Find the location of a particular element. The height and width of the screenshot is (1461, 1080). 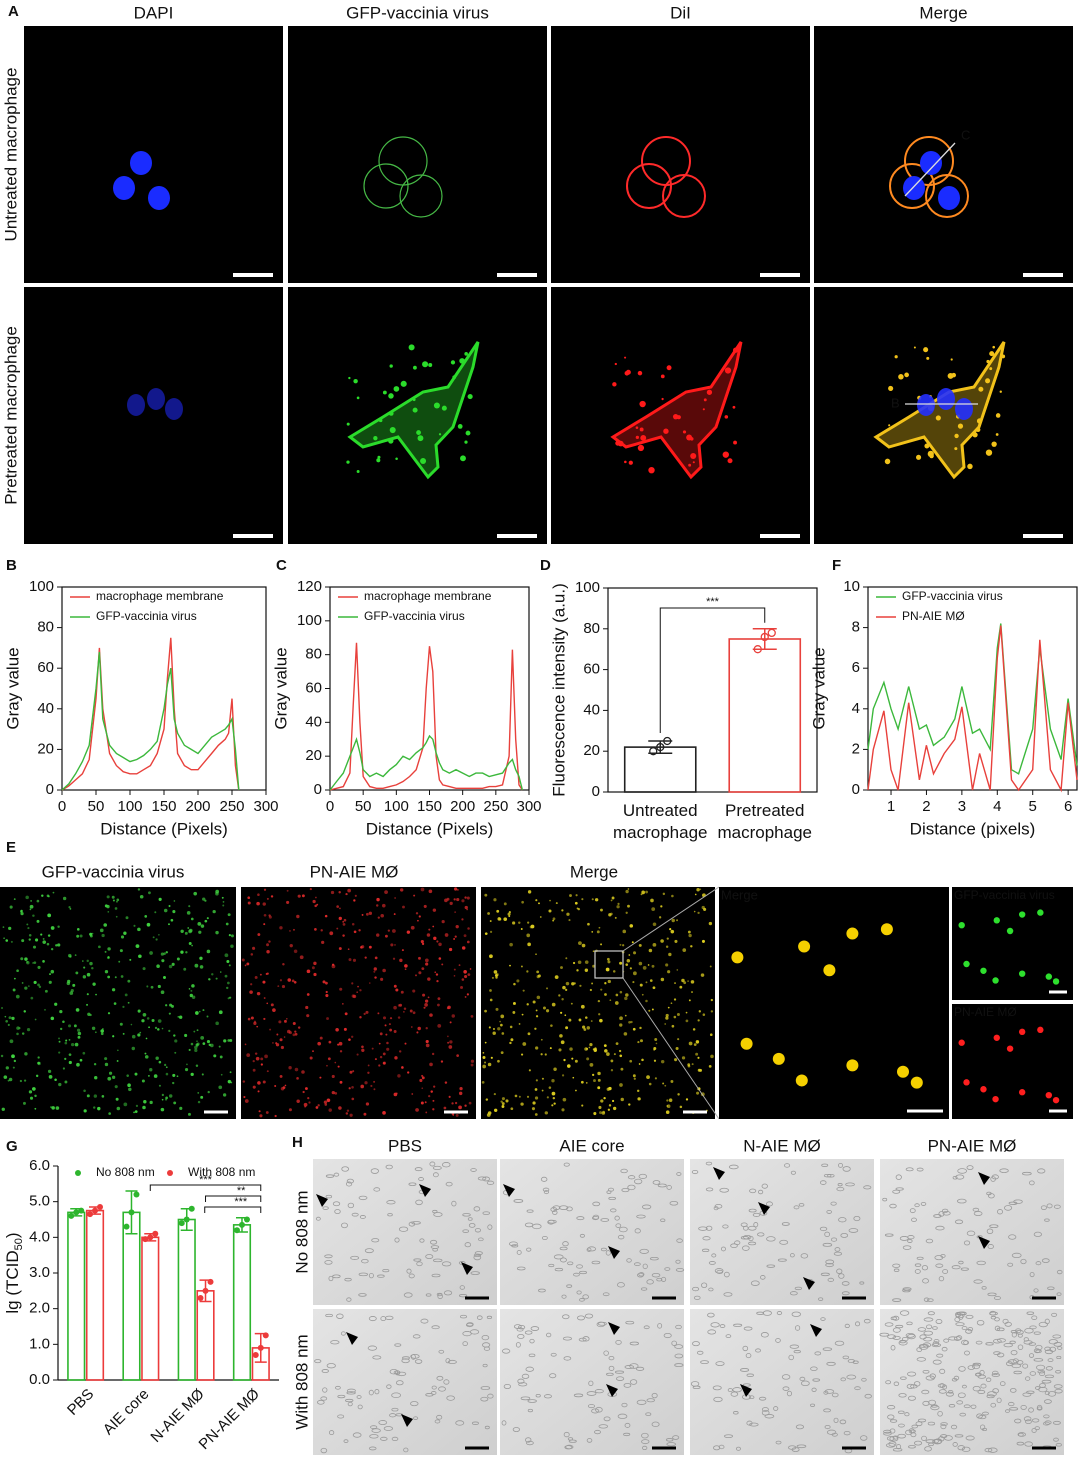

y-tick-label: 5.0 is located at coordinates (39, 1201).